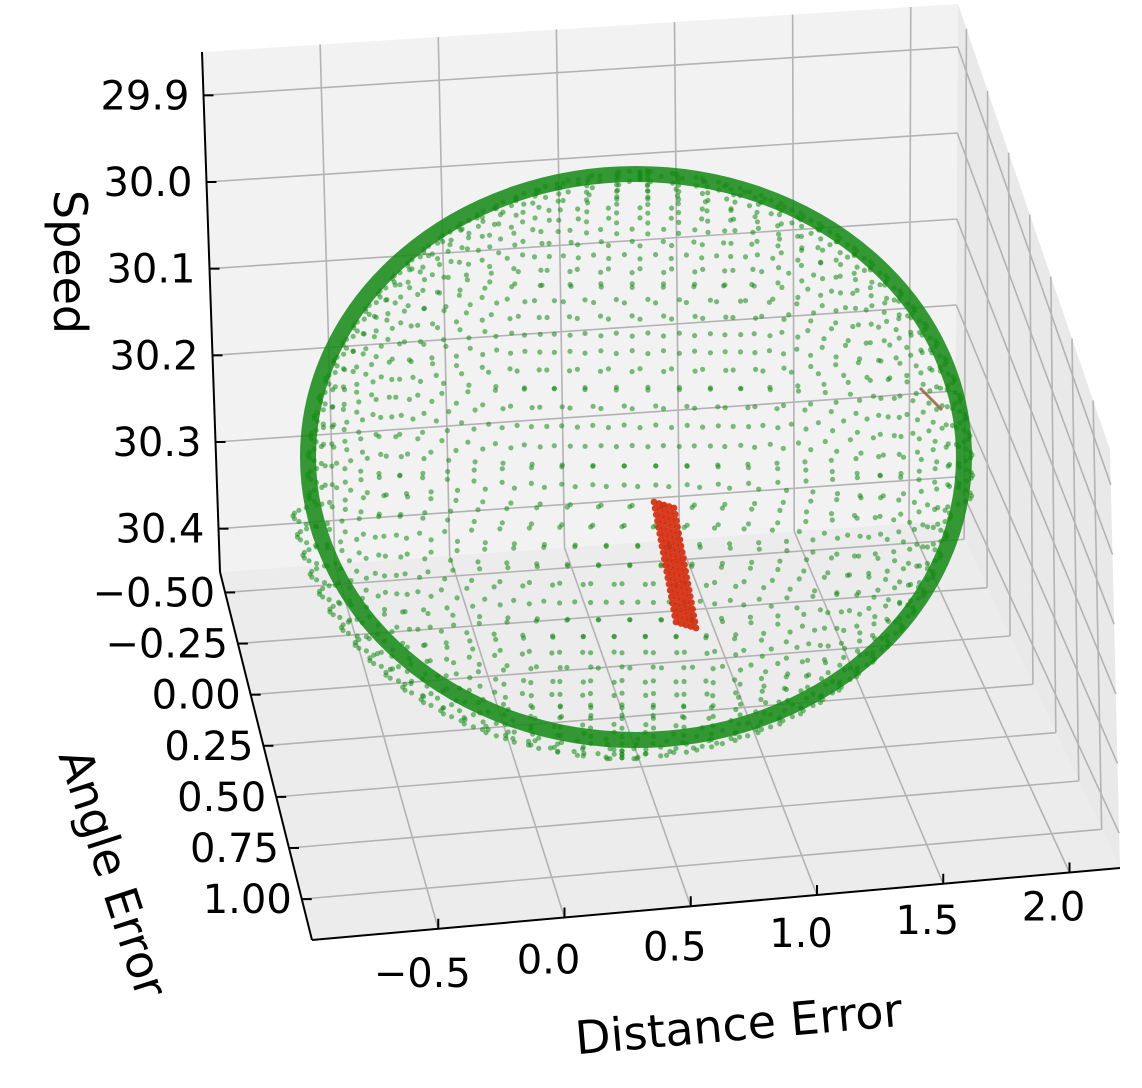  I want to click on red-point-cluster, so click(797, 509).